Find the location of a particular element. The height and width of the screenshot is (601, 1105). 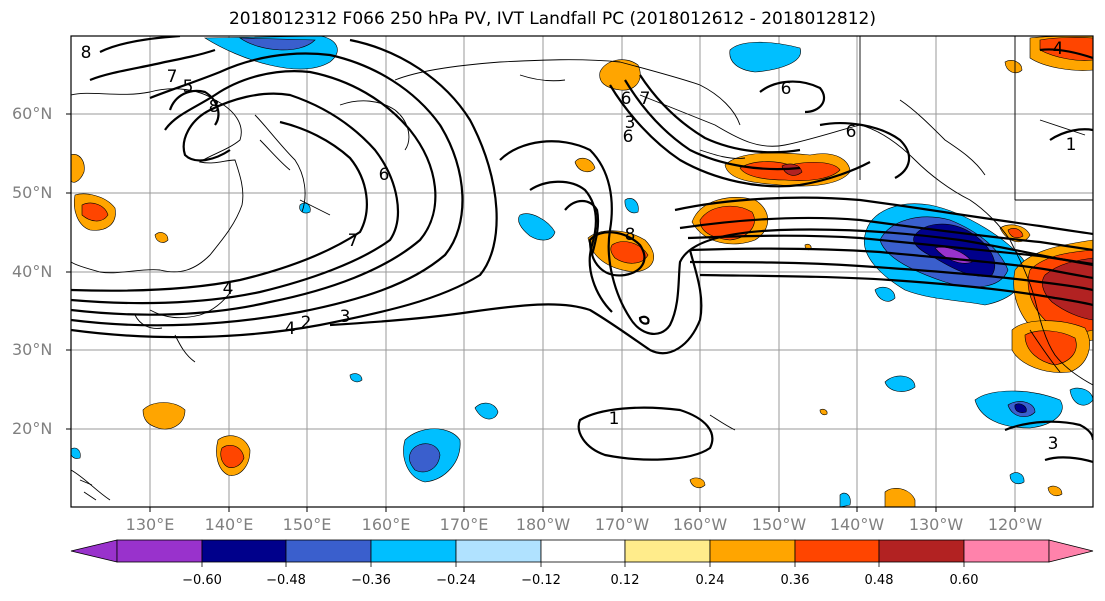

lon-label: 140°W is located at coordinates (857, 524).